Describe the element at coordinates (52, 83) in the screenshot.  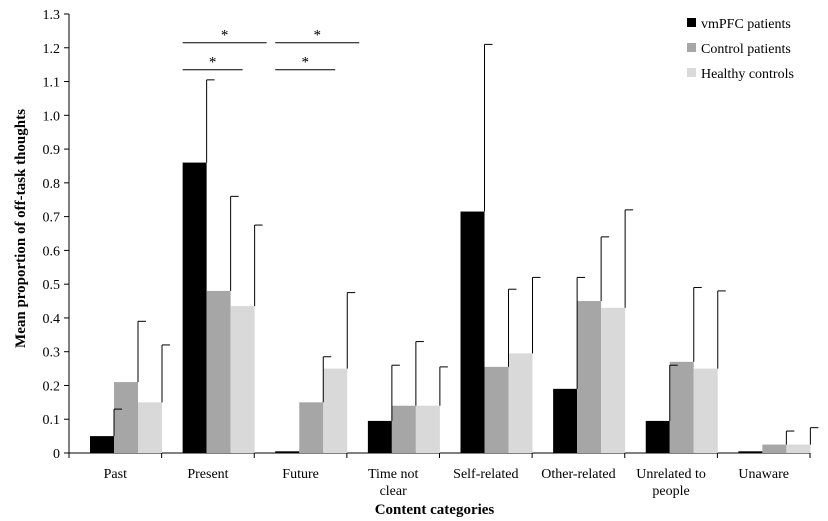
I see `y-tick-label: 1.1` at that location.